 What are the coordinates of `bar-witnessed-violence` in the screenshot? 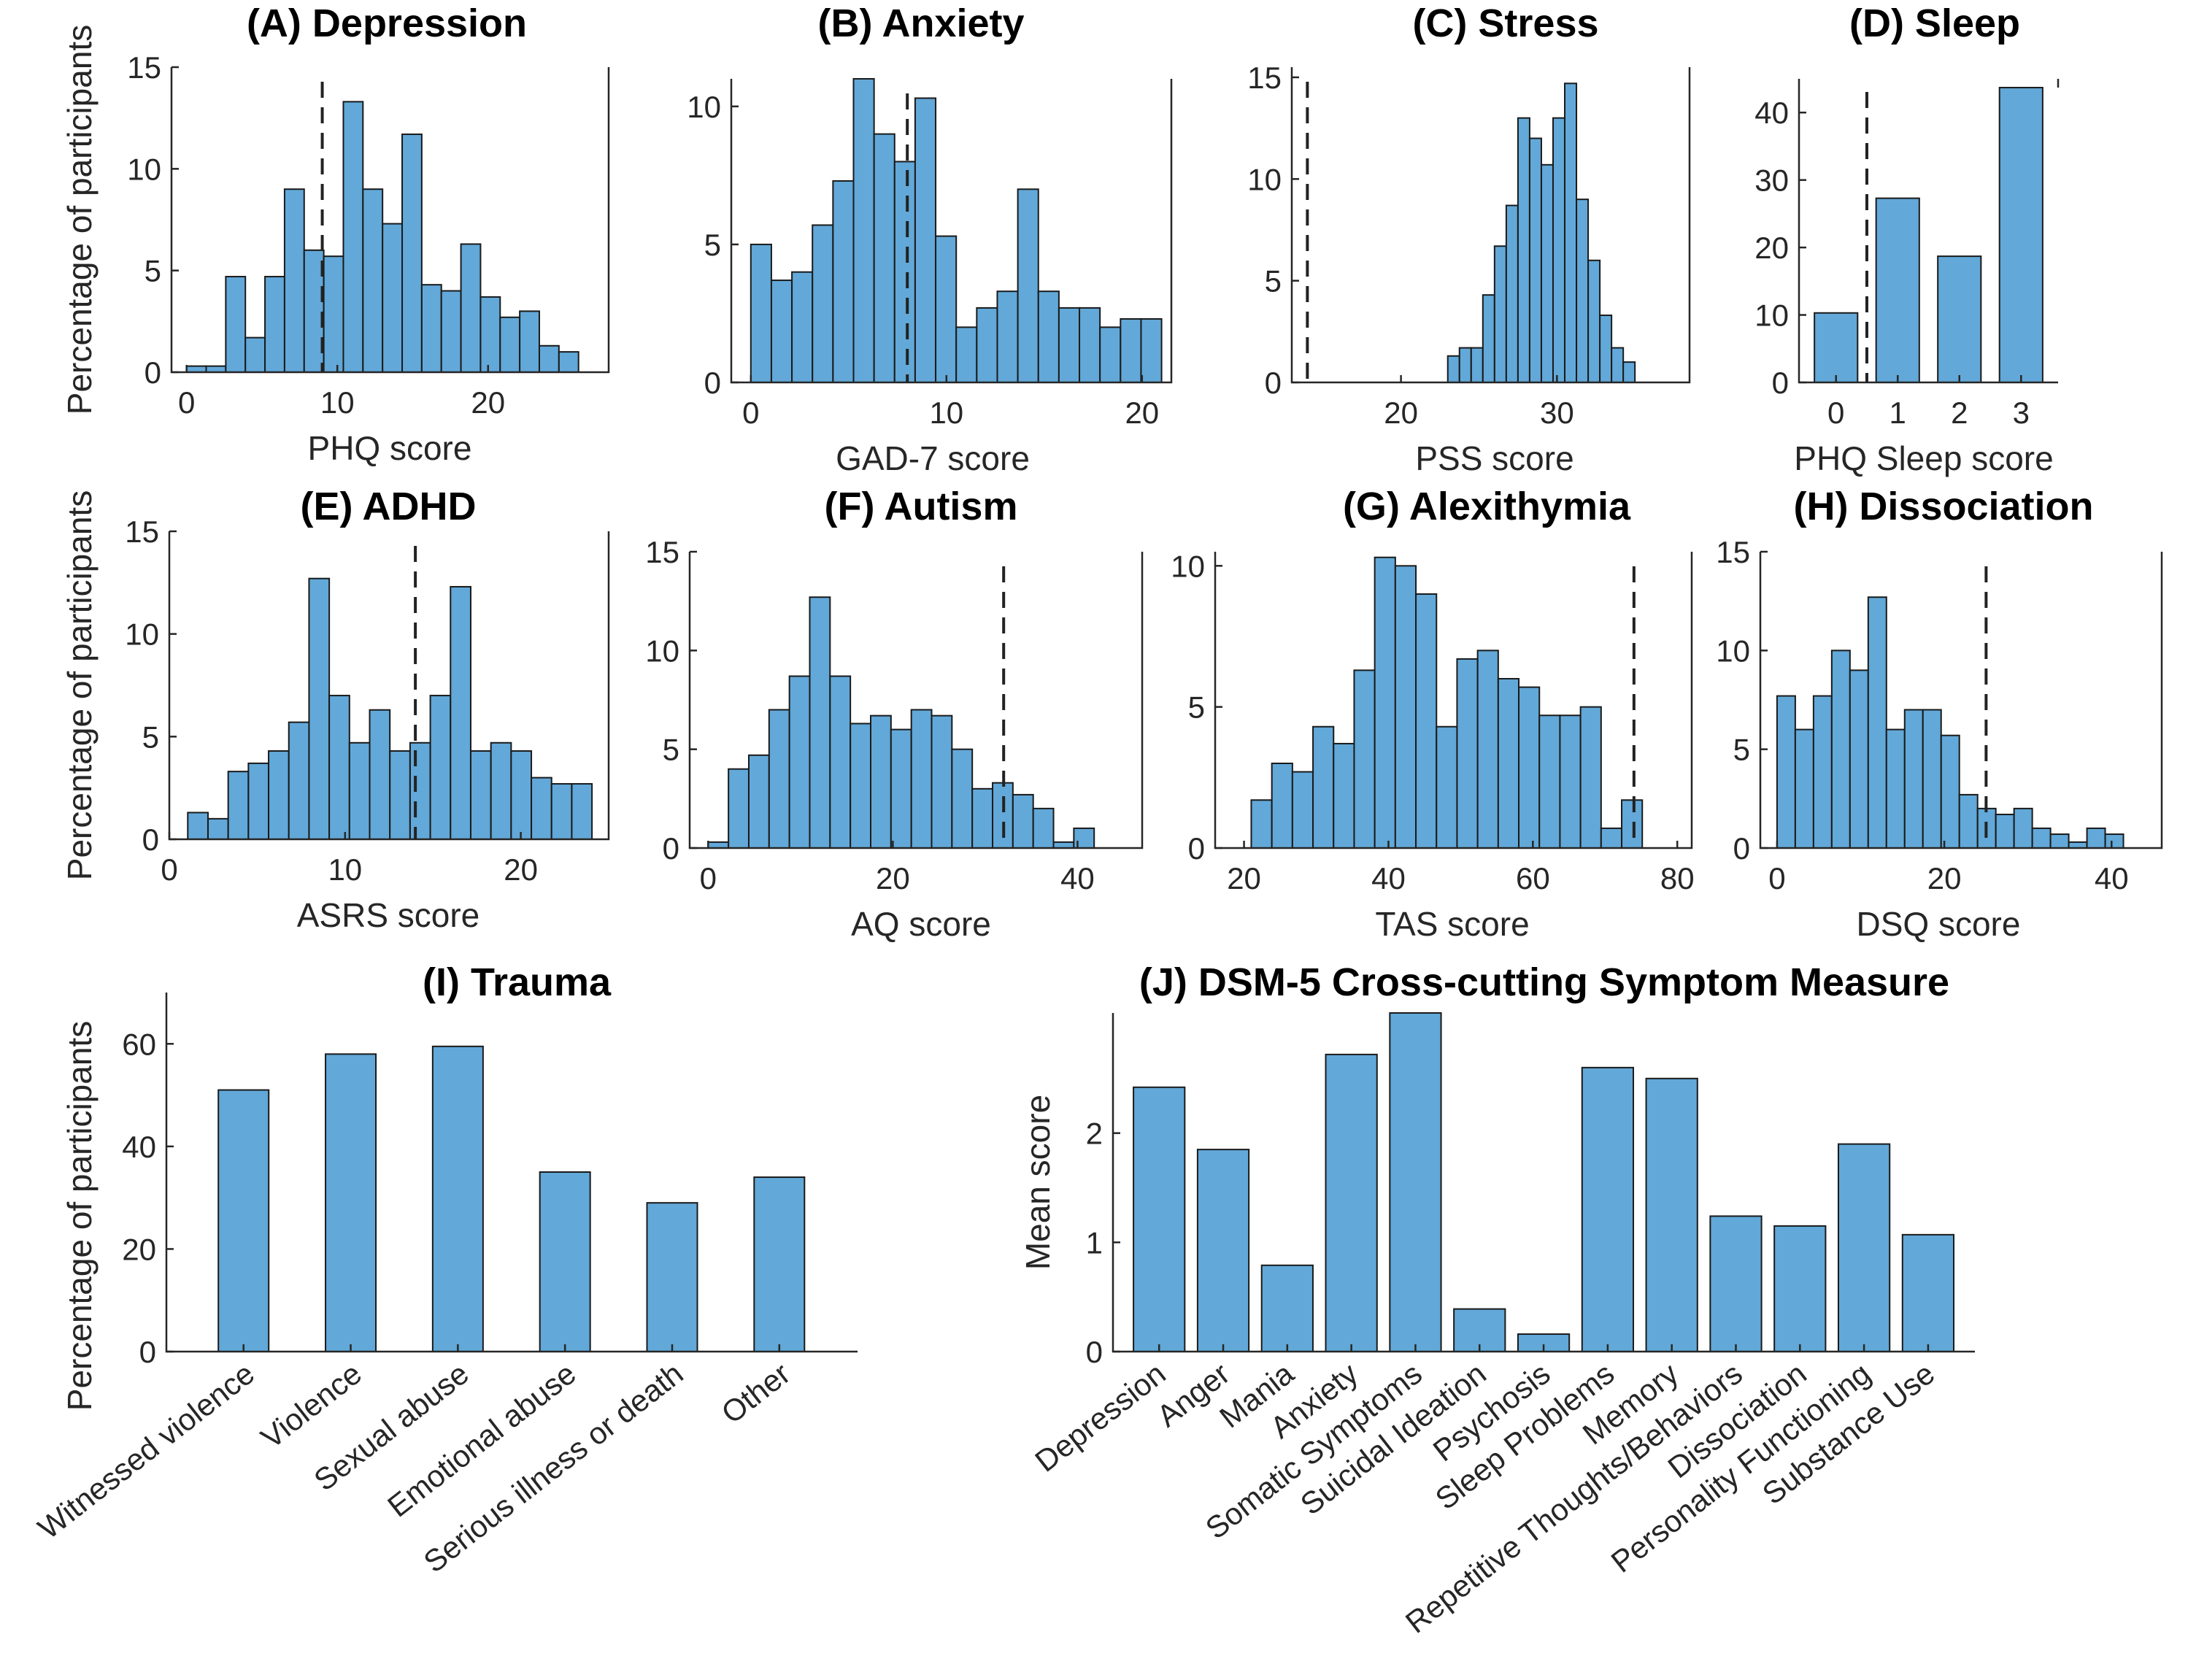 It's located at (244, 1220).